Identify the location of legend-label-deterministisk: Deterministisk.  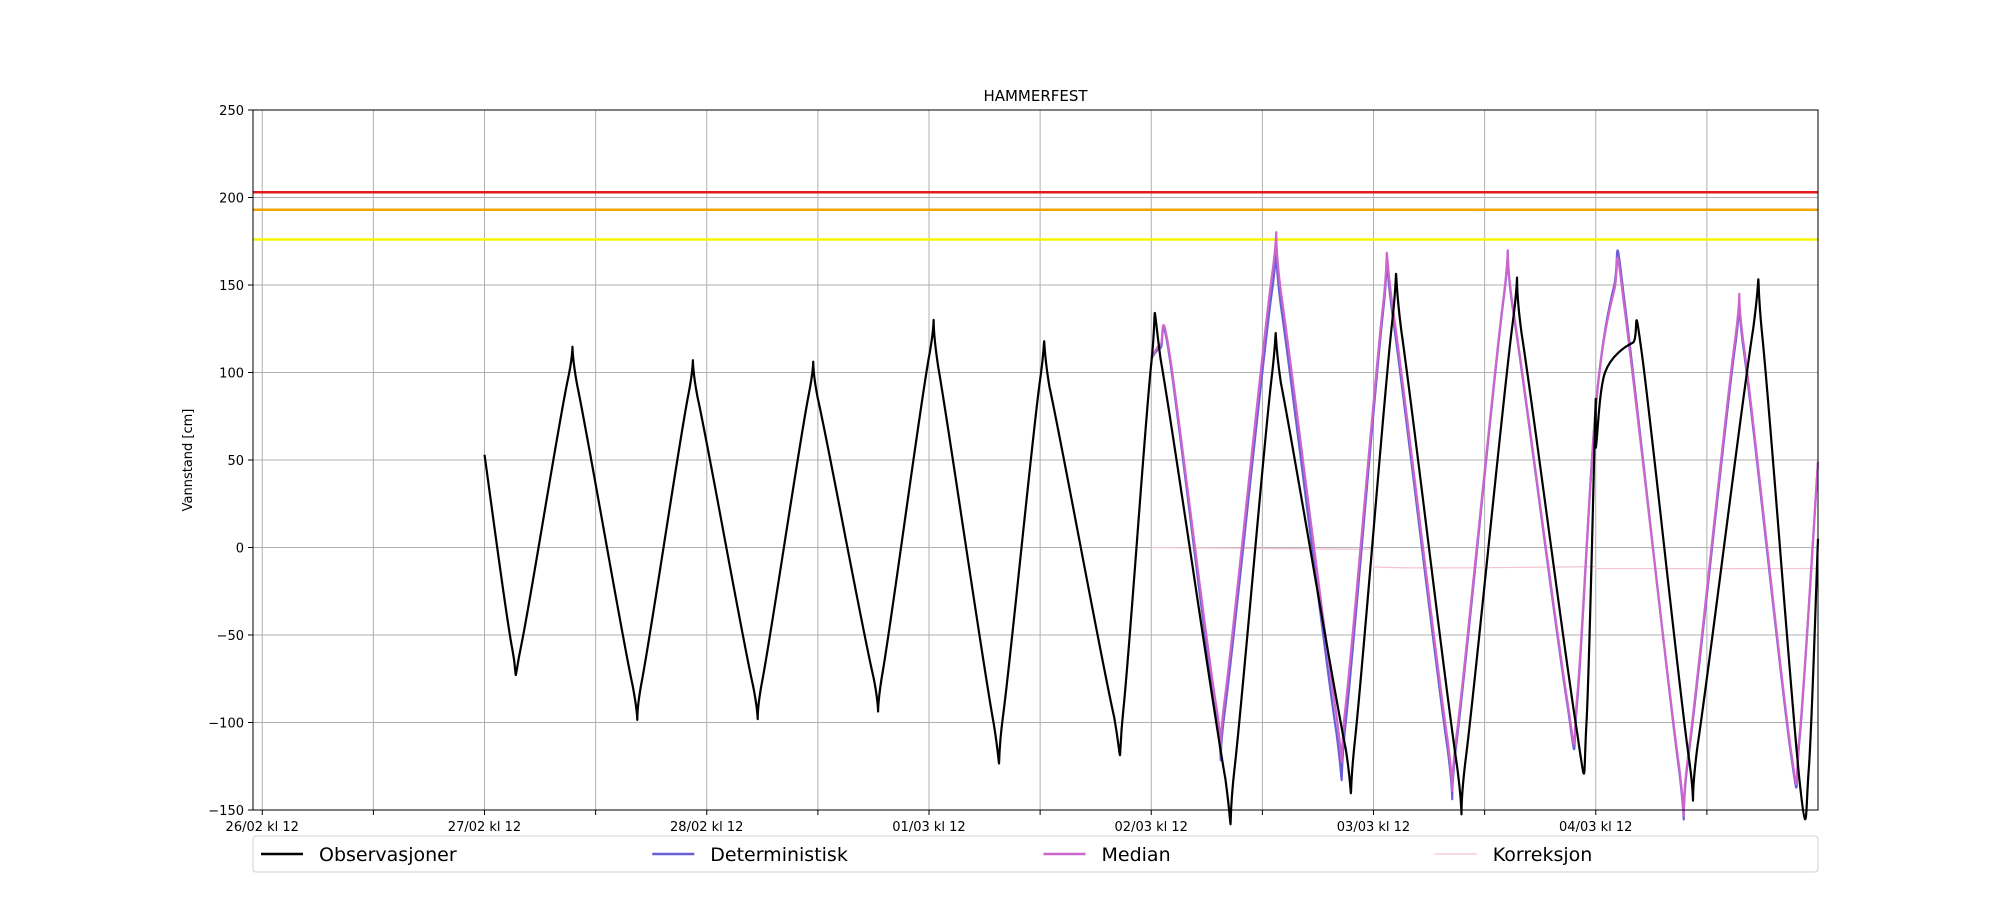
(779, 855).